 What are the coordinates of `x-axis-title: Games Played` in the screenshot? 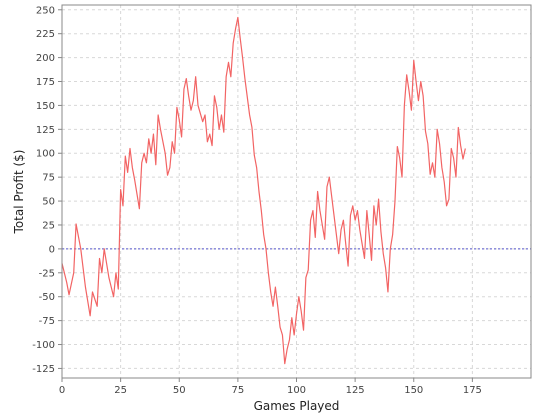 It's located at (297, 406).